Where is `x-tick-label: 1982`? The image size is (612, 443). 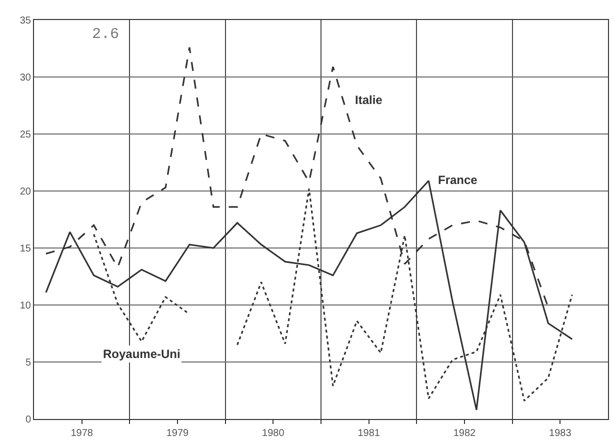 x-tick-label: 1982 is located at coordinates (464, 433).